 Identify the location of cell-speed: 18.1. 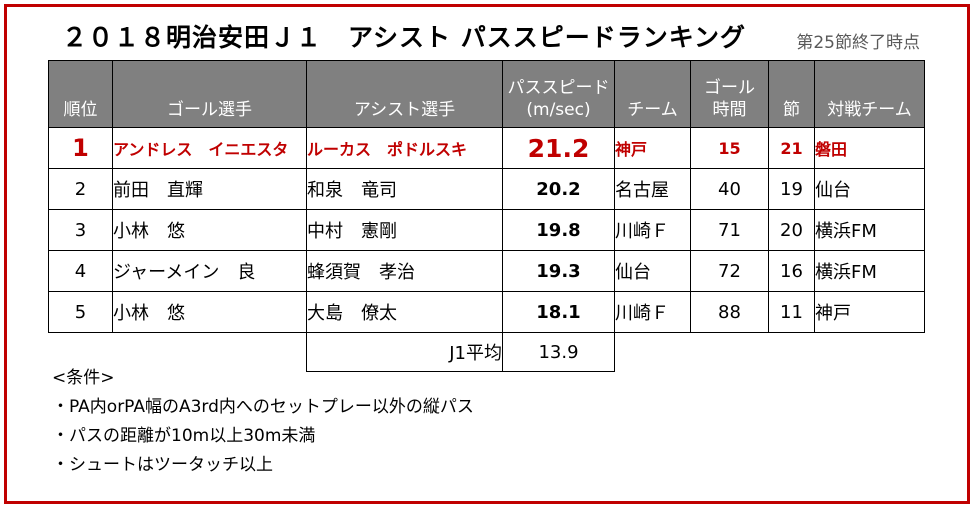
(558, 312).